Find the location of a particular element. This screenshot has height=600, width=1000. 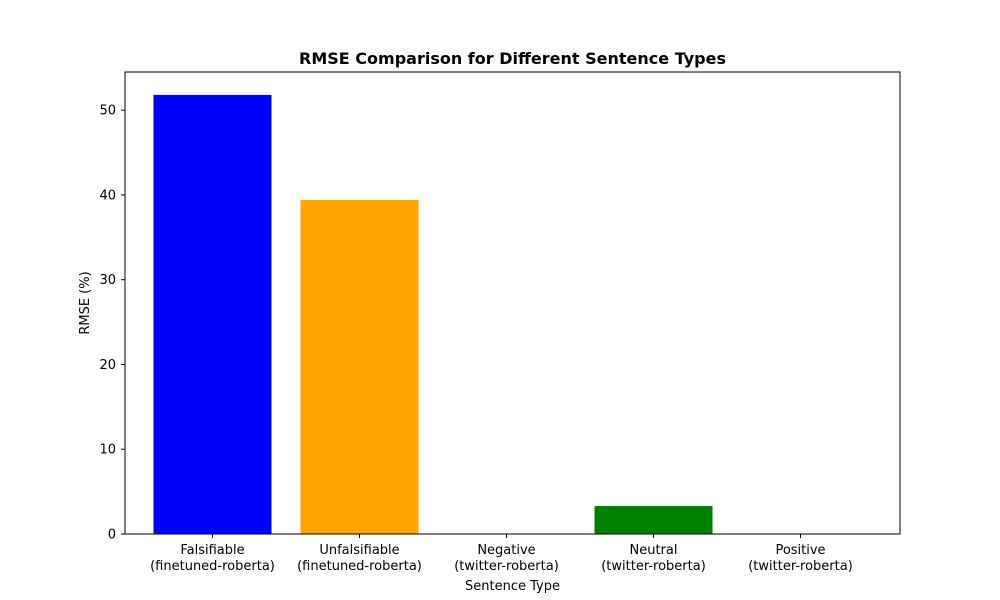

x-tick-label: Neutral (twitter-roberta) is located at coordinates (653, 558).